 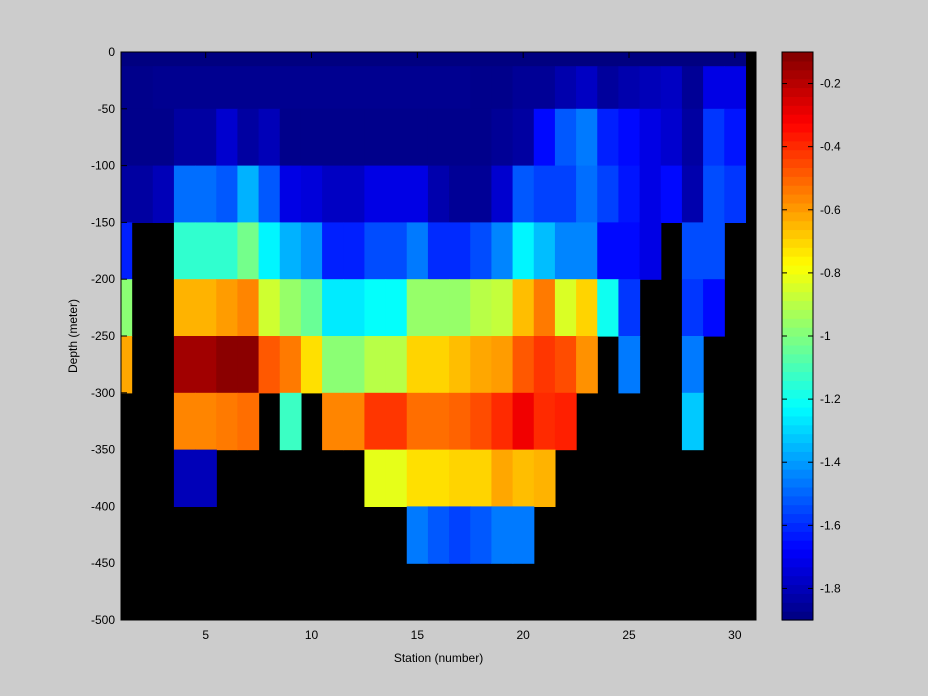 What do you see at coordinates (629, 635) in the screenshot?
I see `x-tick-label: 25` at bounding box center [629, 635].